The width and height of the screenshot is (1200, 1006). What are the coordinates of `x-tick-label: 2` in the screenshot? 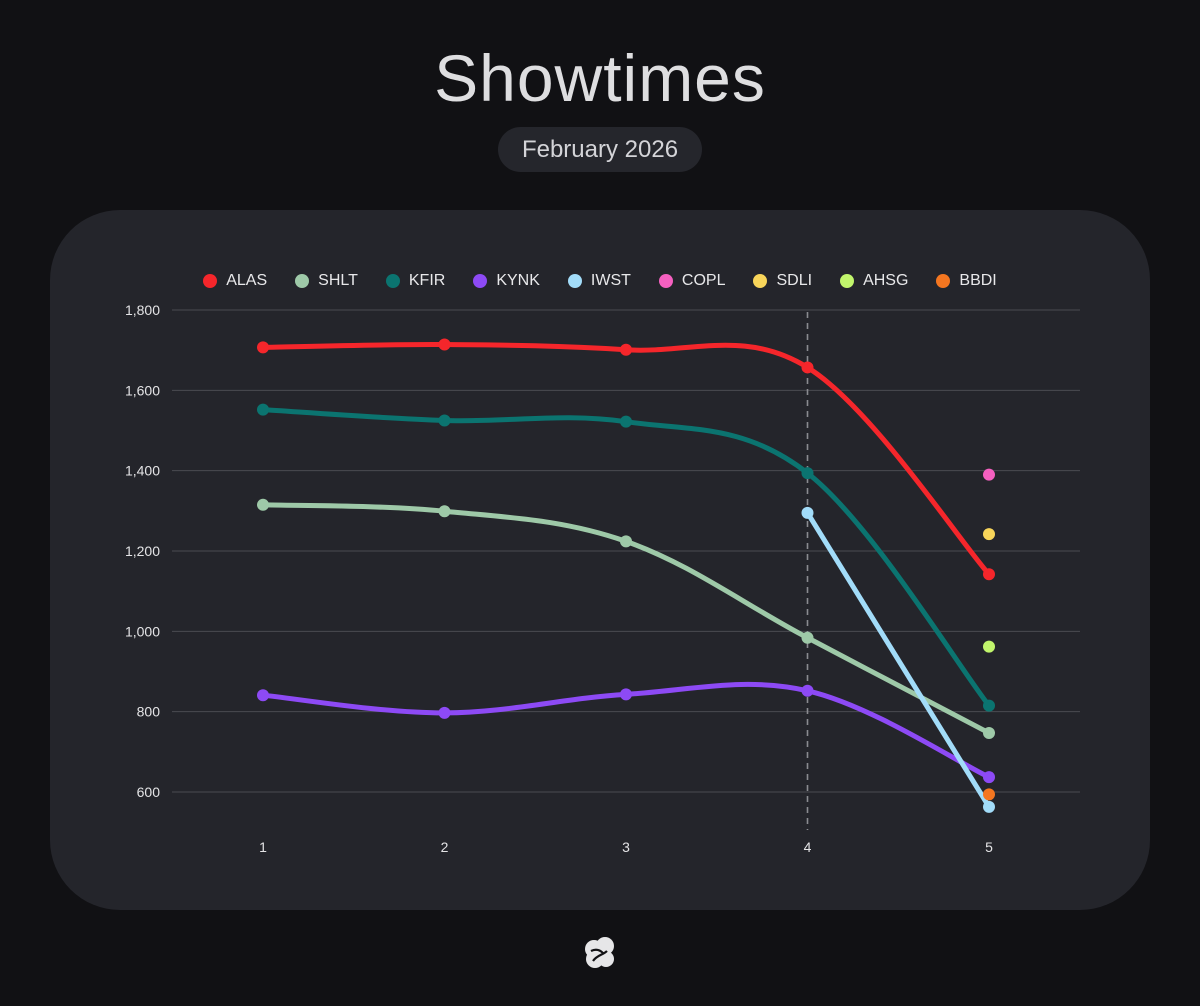 It's located at (445, 847).